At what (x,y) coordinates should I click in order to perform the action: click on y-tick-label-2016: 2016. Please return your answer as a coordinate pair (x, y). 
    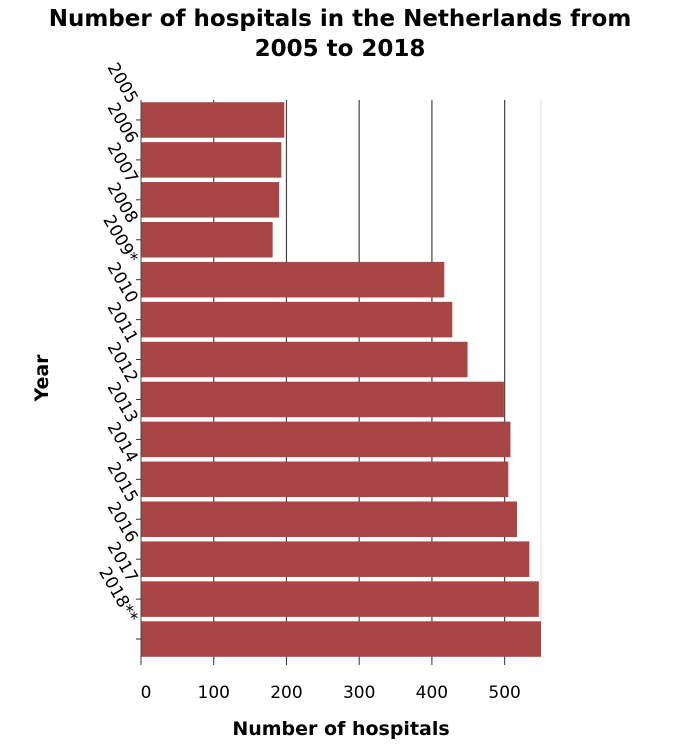
    Looking at the image, I should click on (122, 522).